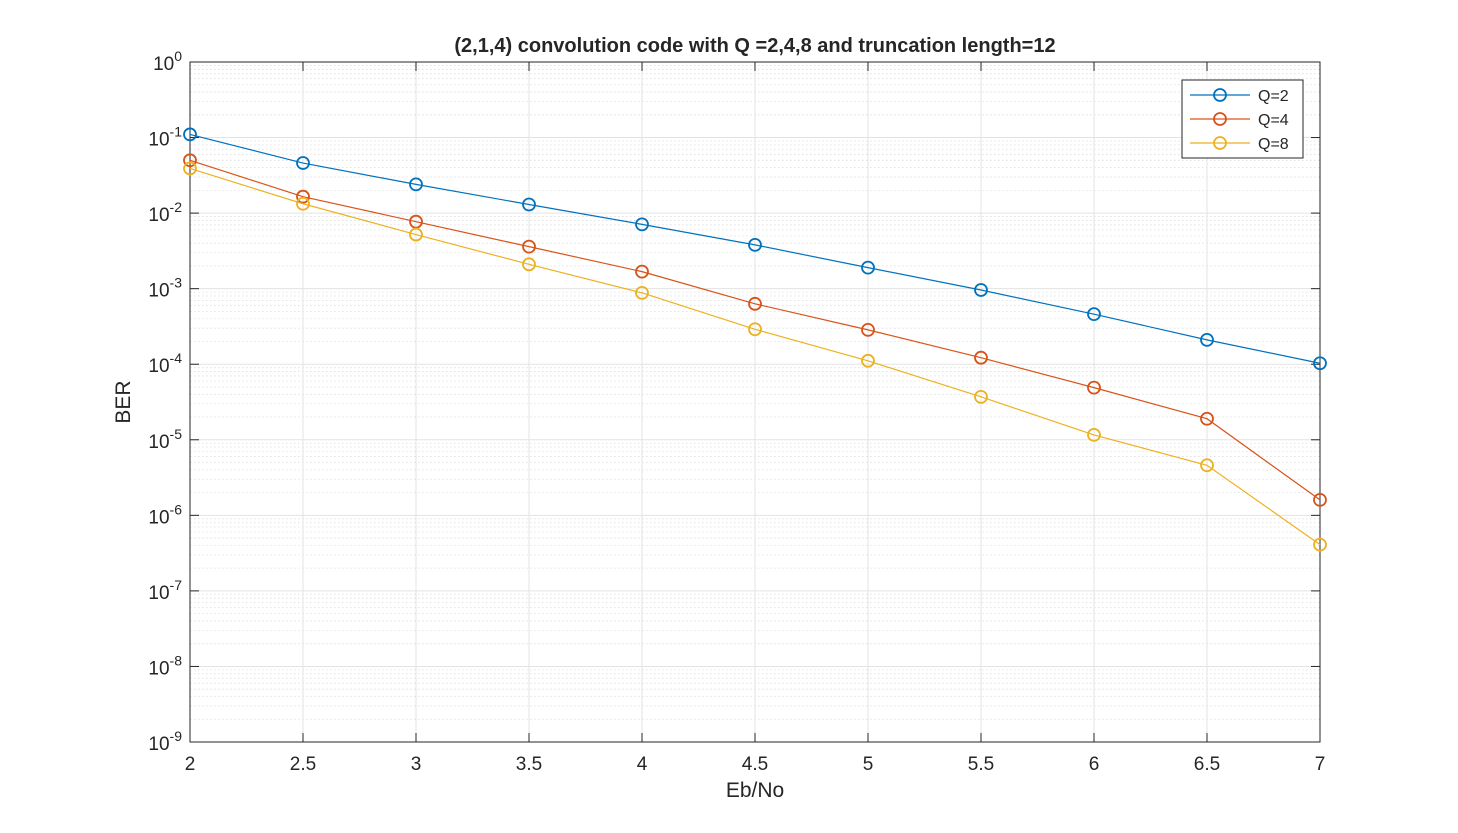 The image size is (1458, 833). I want to click on y-tick-label: 10⁻⁶, so click(165, 514).